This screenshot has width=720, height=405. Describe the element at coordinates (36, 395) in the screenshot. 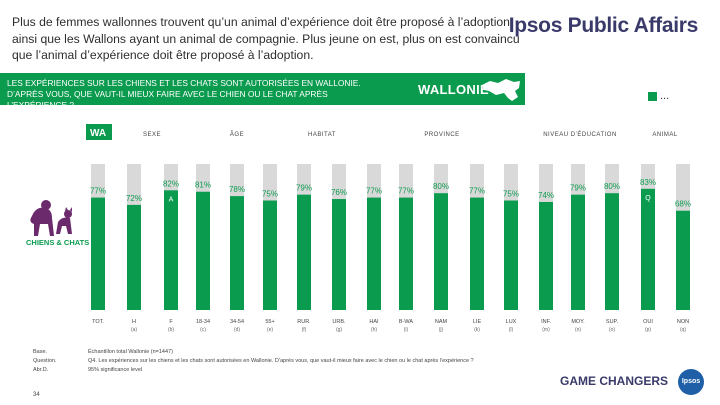

I see `page-number: 34` at that location.